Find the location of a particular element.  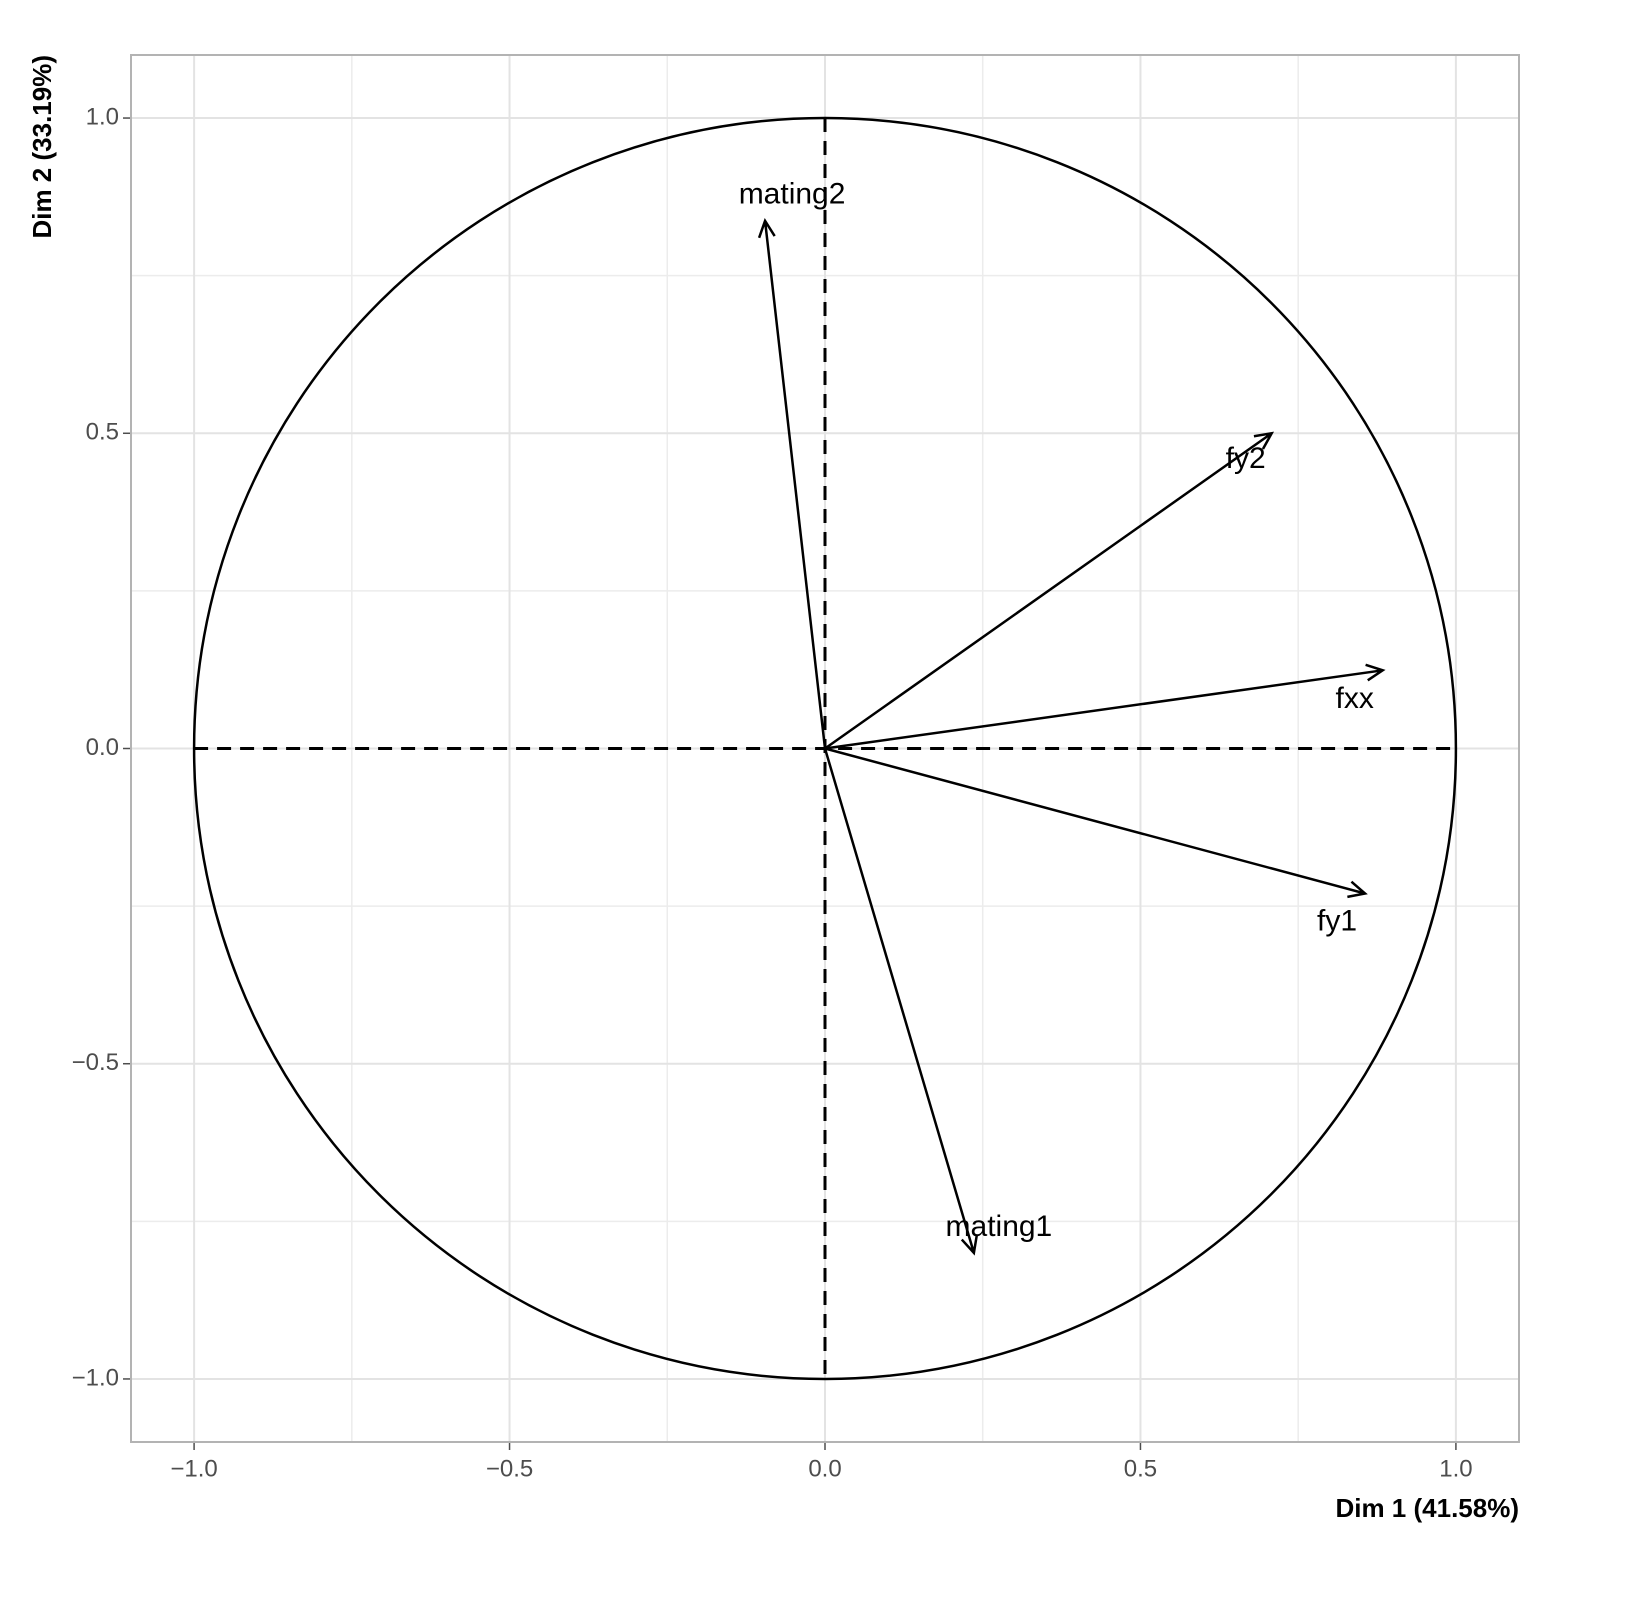

arrow-label: fy1 is located at coordinates (1337, 920).